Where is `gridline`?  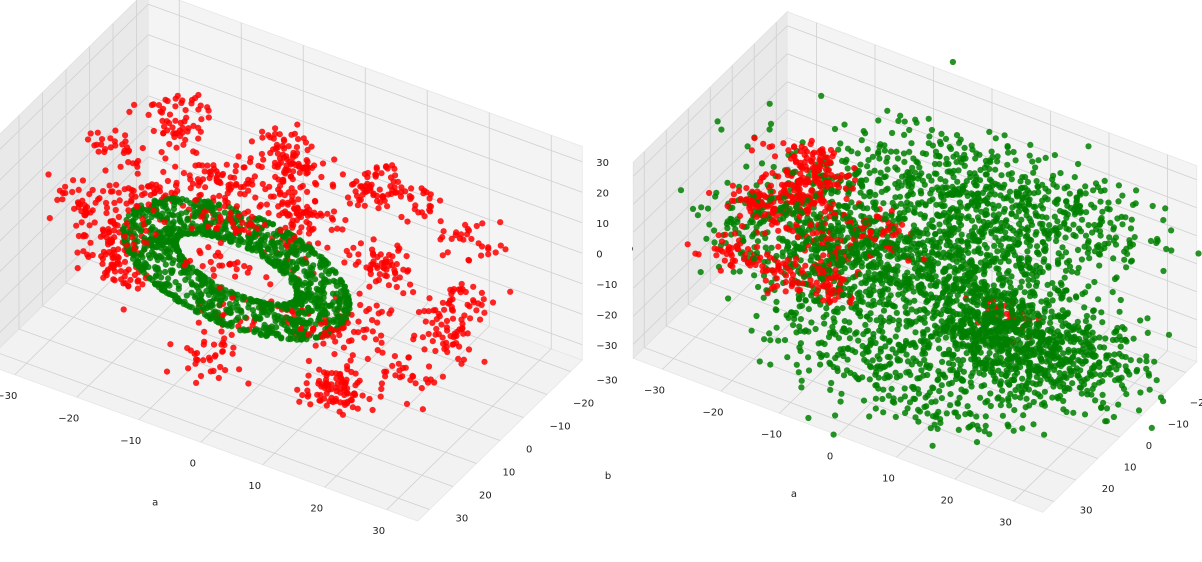
gridline is located at coordinates (710, 101).